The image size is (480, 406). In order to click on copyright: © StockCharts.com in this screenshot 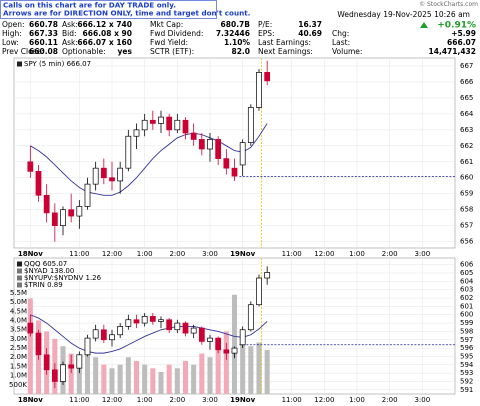, I will do `click(448, 4)`.